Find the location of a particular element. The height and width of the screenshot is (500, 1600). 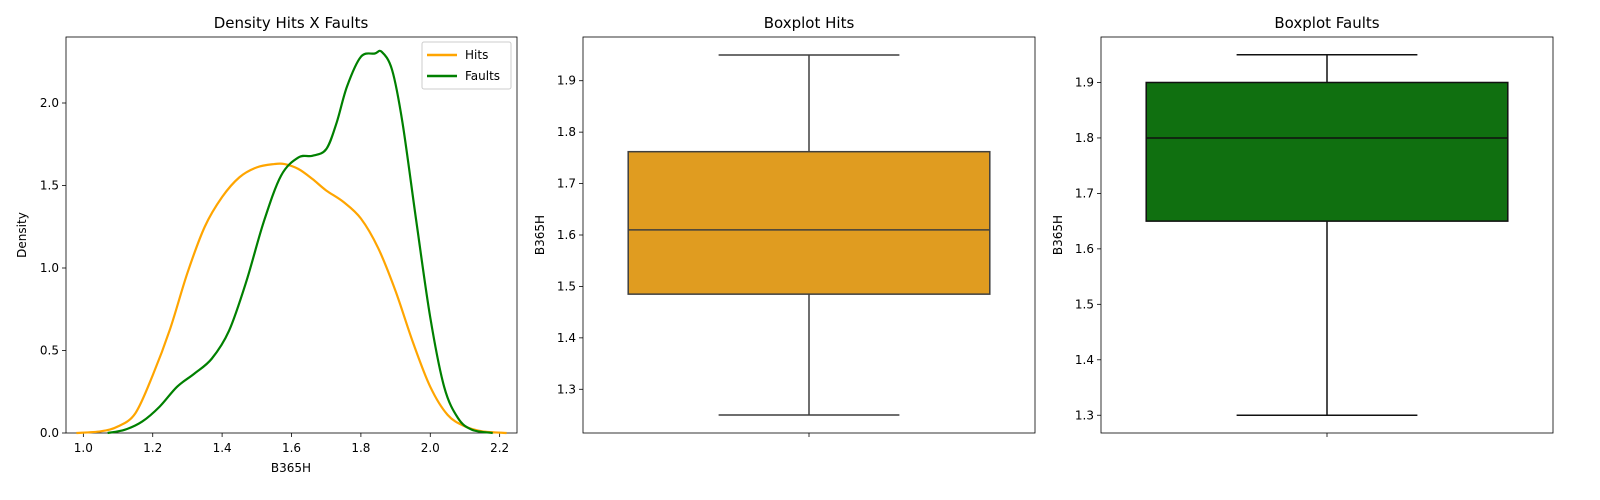

boxplot-faults-y-tick-label: 1.6 is located at coordinates (1084, 249).